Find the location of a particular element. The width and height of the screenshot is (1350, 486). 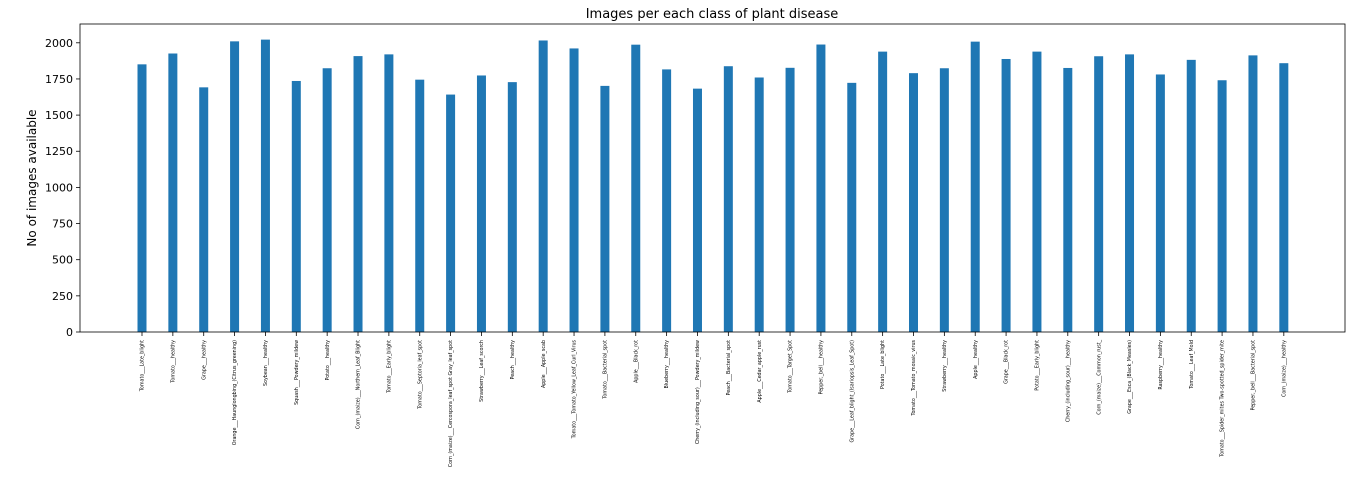

y-tick-label: 2000 is located at coordinates (59, 43).